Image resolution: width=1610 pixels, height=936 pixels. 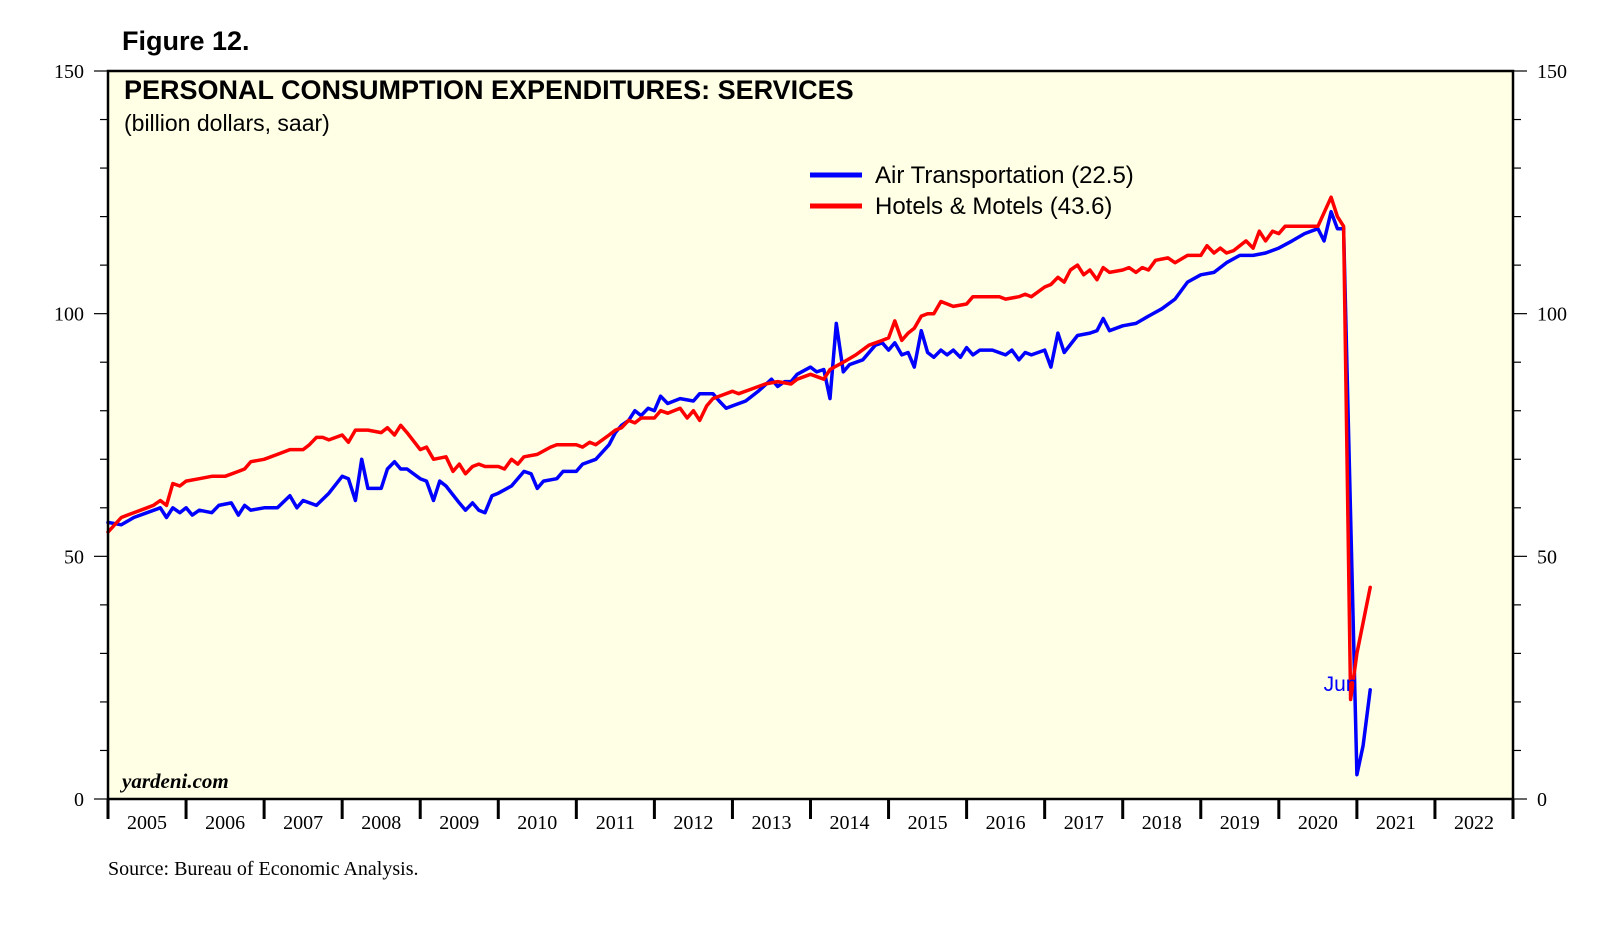 What do you see at coordinates (1084, 823) in the screenshot?
I see `x-tick-label: 2017` at bounding box center [1084, 823].